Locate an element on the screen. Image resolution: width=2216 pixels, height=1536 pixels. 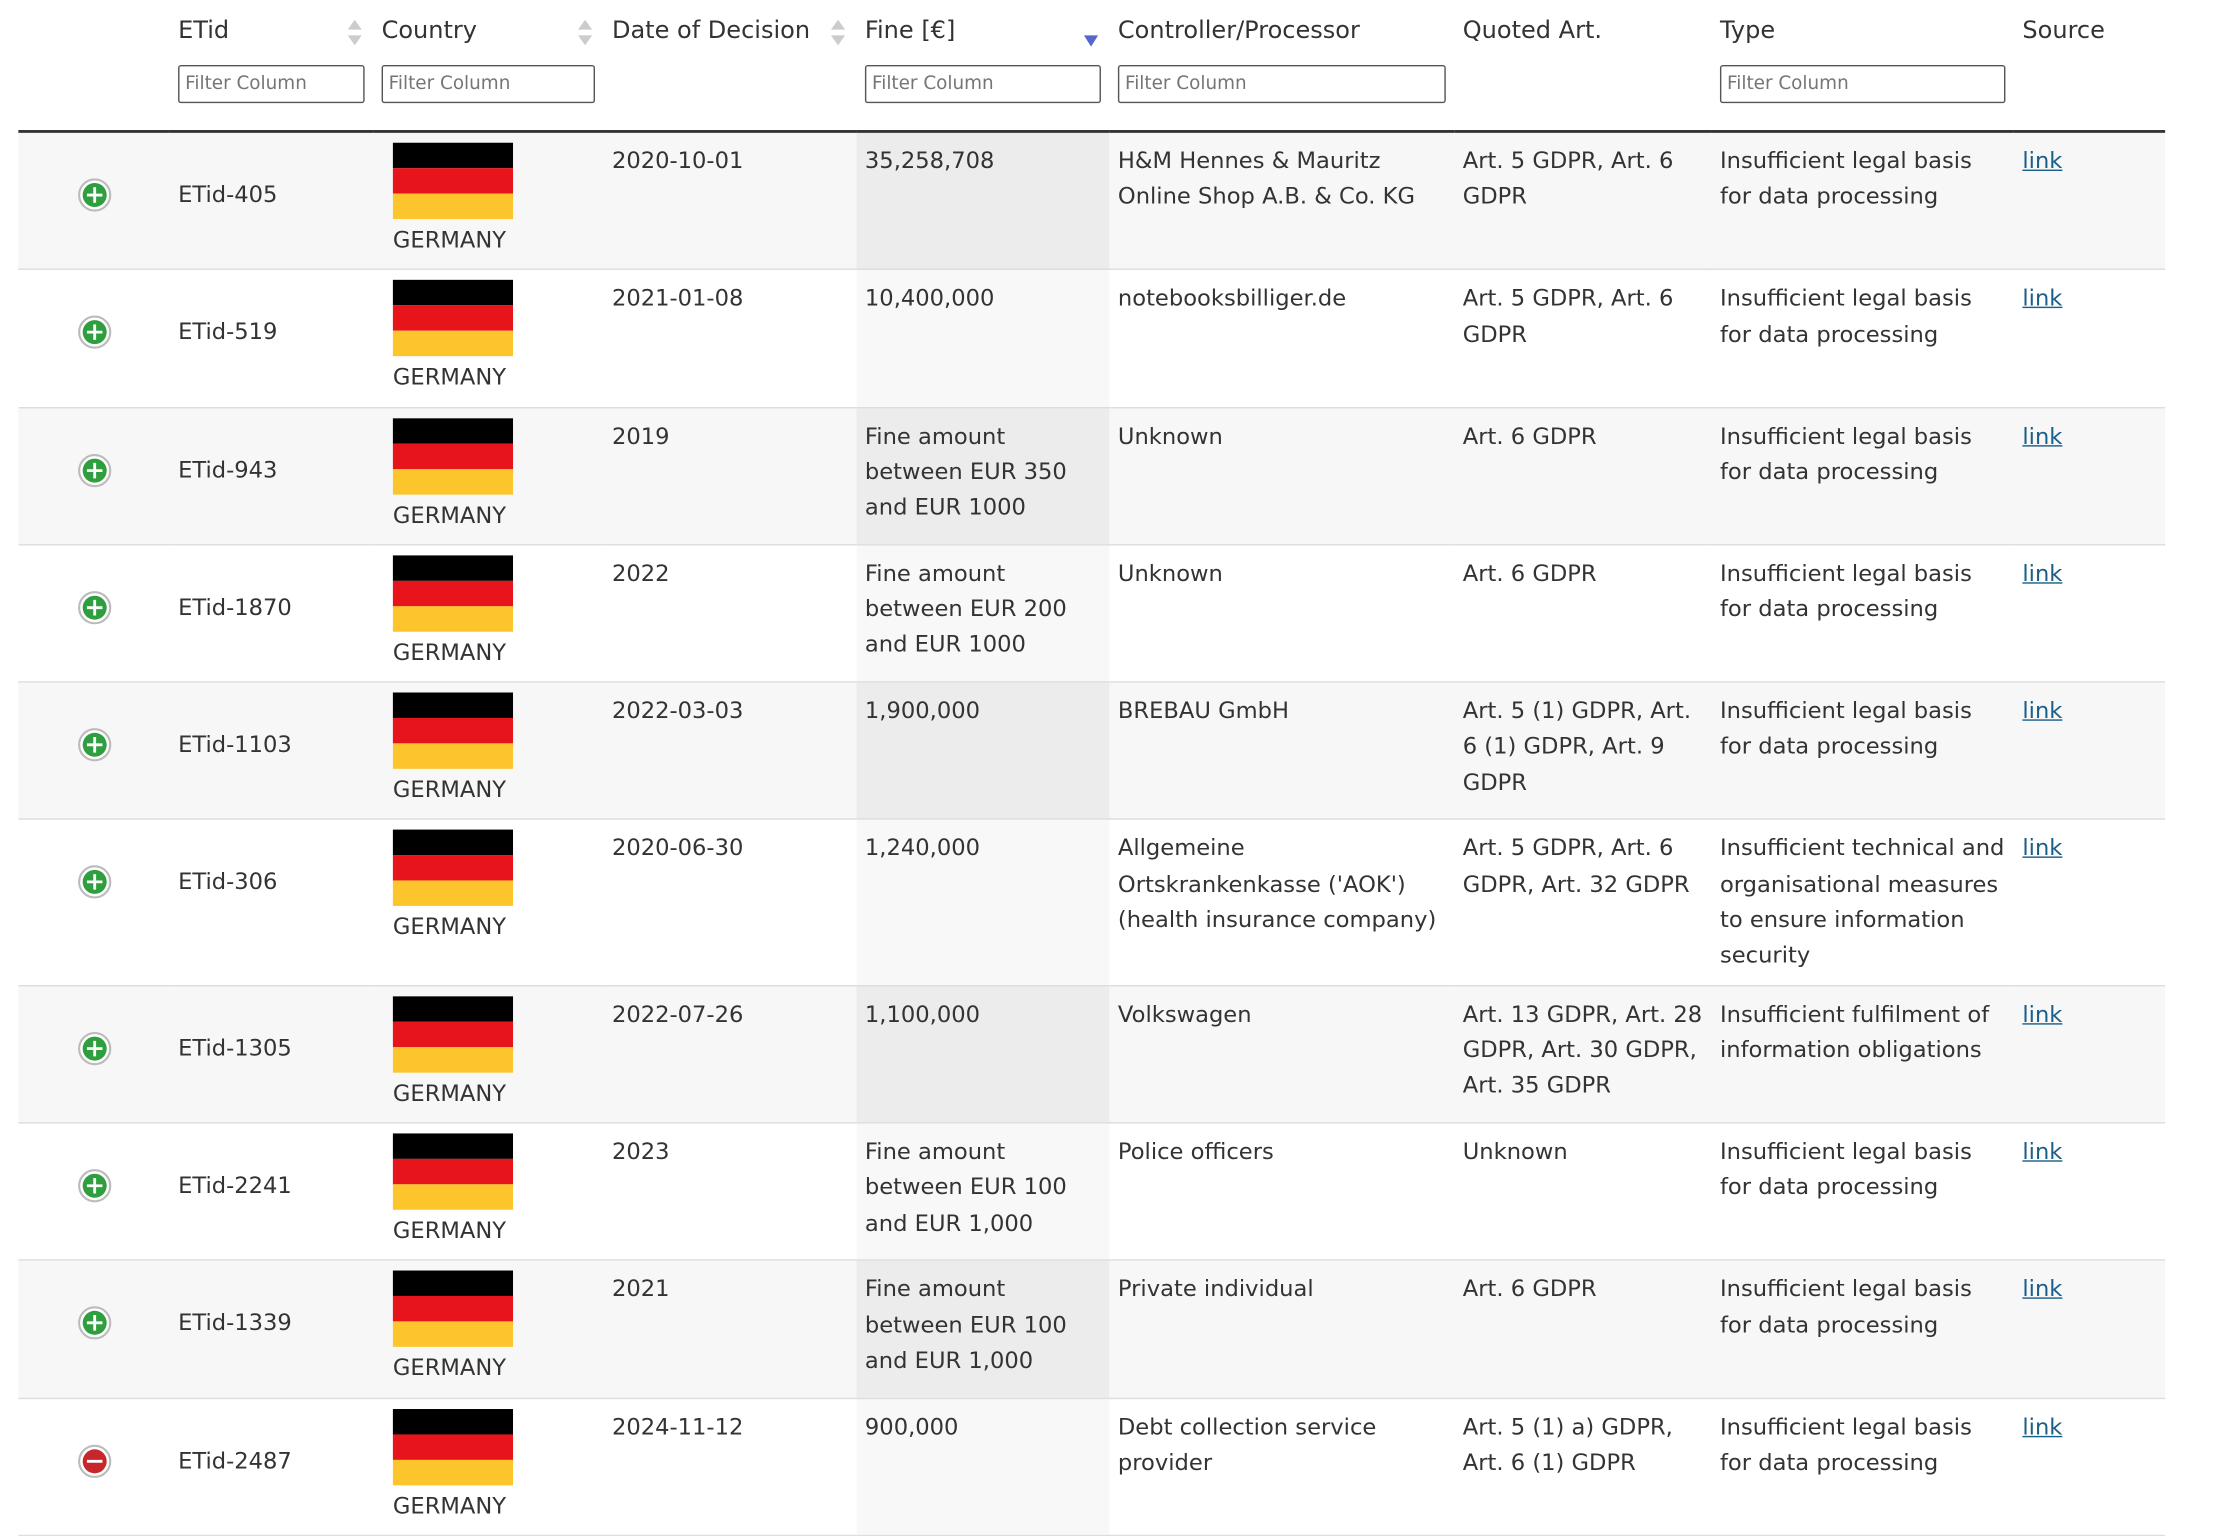
column-header: Controller/Processor is located at coordinates (1282, 66).